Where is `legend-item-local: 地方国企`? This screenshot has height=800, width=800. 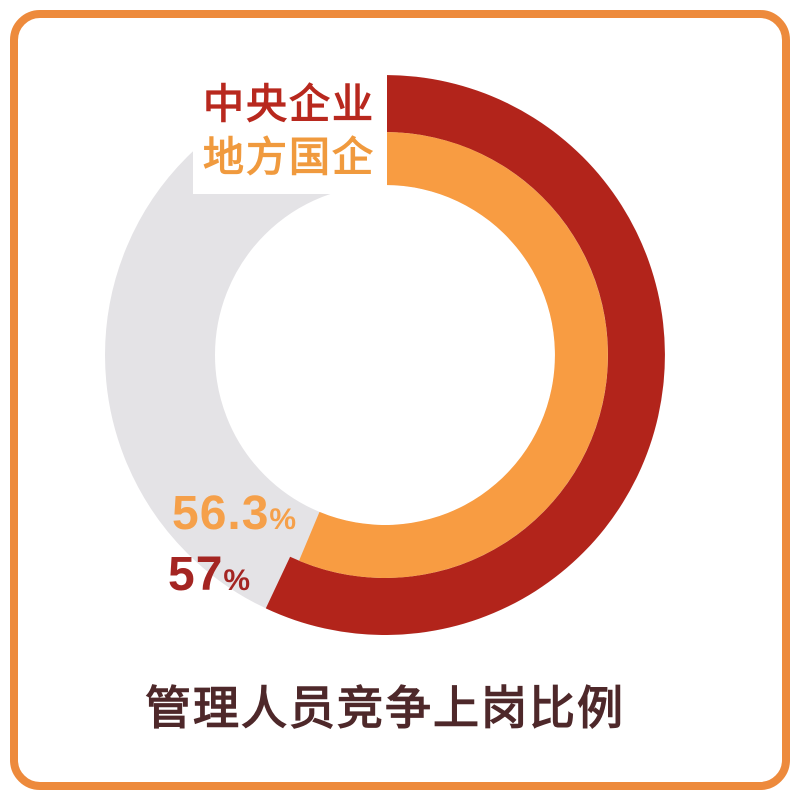 legend-item-local: 地方国企 is located at coordinates (289, 157).